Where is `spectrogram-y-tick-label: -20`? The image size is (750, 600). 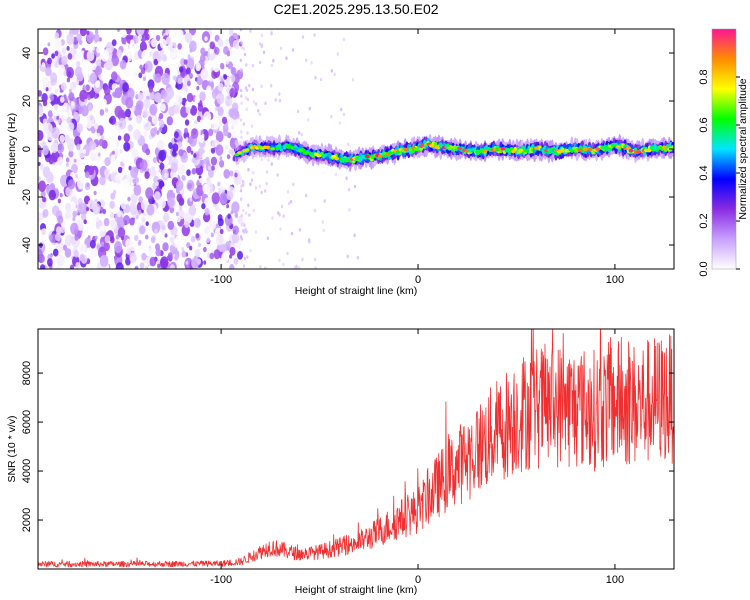 spectrogram-y-tick-label: -20 is located at coordinates (27, 197).